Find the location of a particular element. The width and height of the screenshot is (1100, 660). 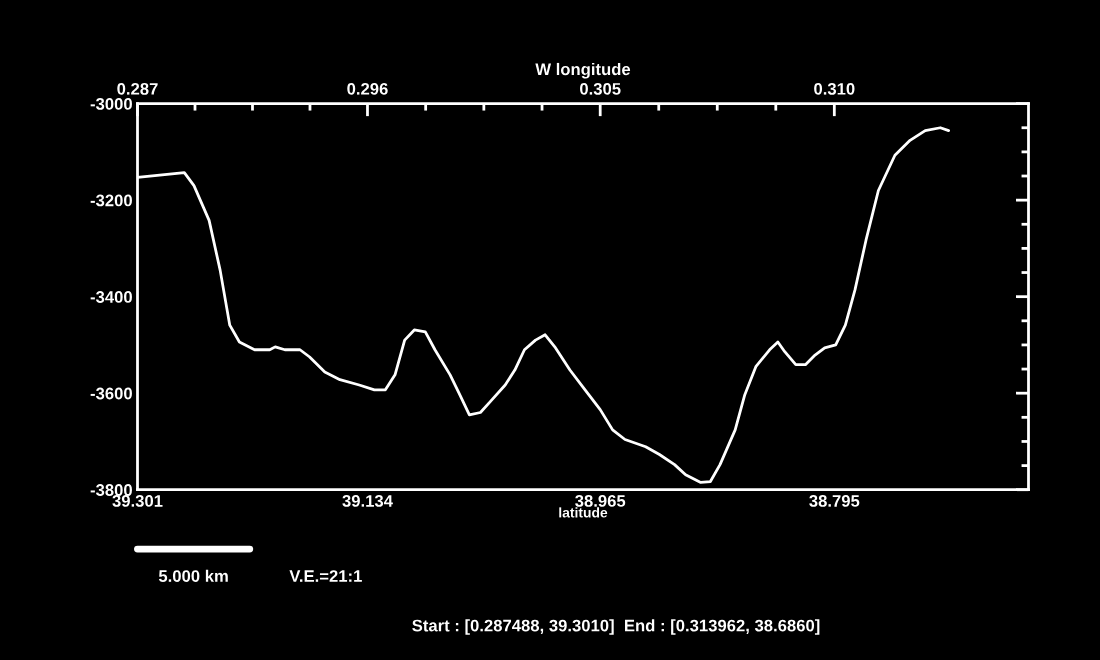

text: 0.305 is located at coordinates (600, 88).